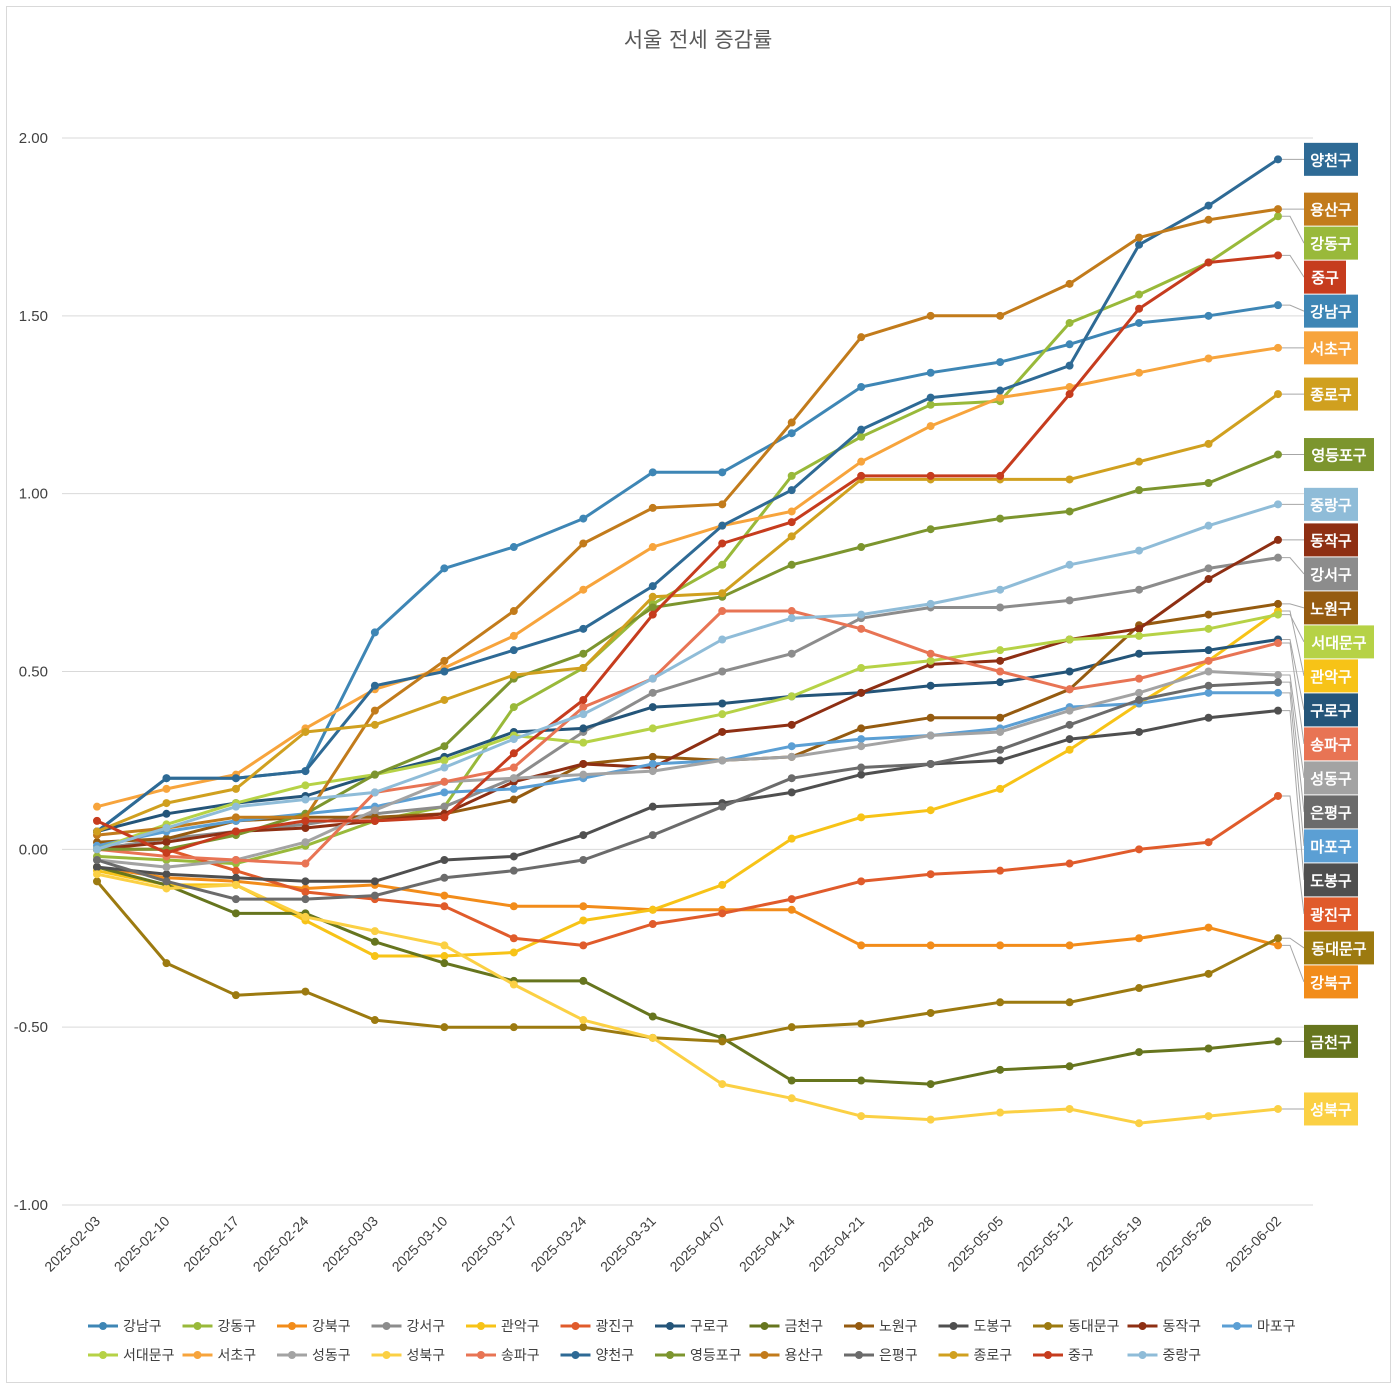 This screenshot has height=1391, width=1397. I want to click on end-label-text: 구로구, so click(1331, 711).